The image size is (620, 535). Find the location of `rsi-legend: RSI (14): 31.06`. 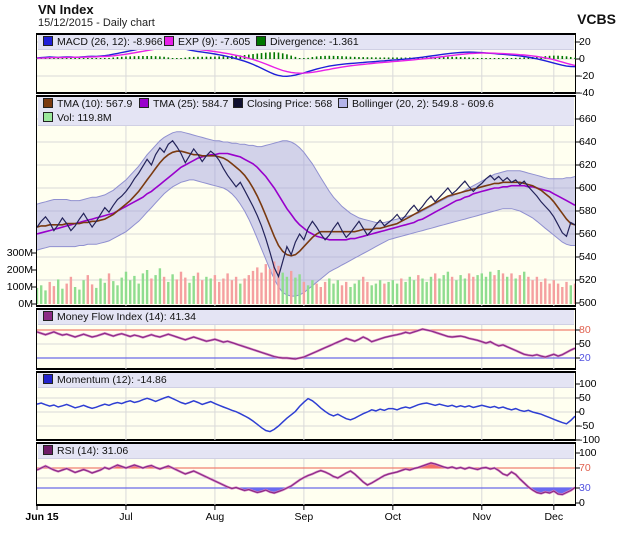

rsi-legend: RSI (14): 31.06 is located at coordinates (306, 451).